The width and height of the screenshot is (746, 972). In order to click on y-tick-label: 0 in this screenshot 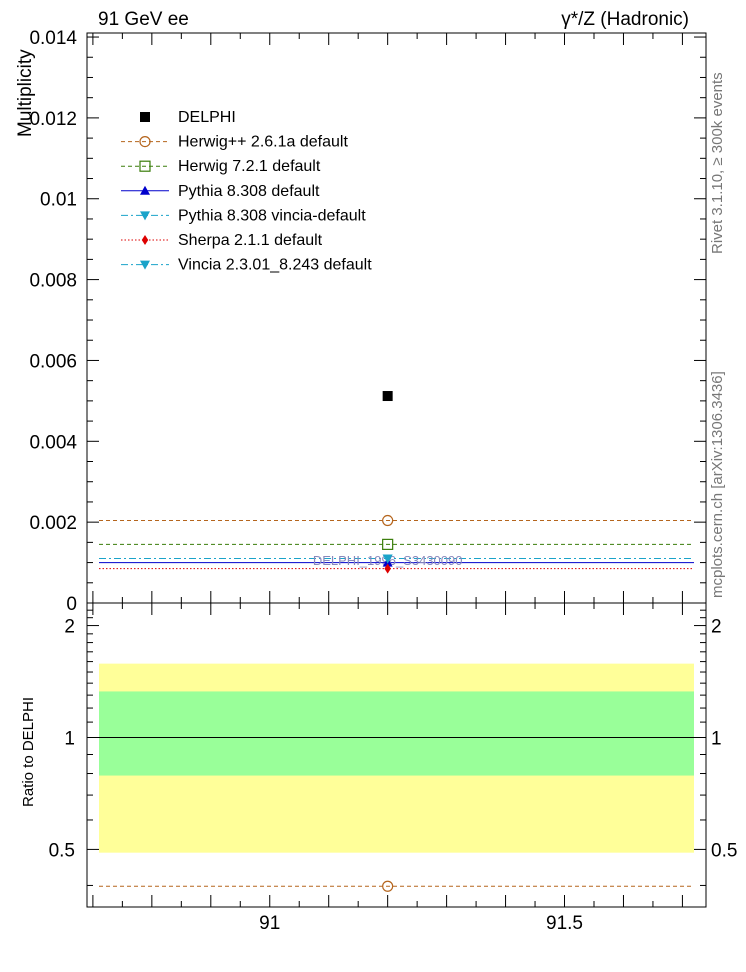, I will do `click(71, 604)`.